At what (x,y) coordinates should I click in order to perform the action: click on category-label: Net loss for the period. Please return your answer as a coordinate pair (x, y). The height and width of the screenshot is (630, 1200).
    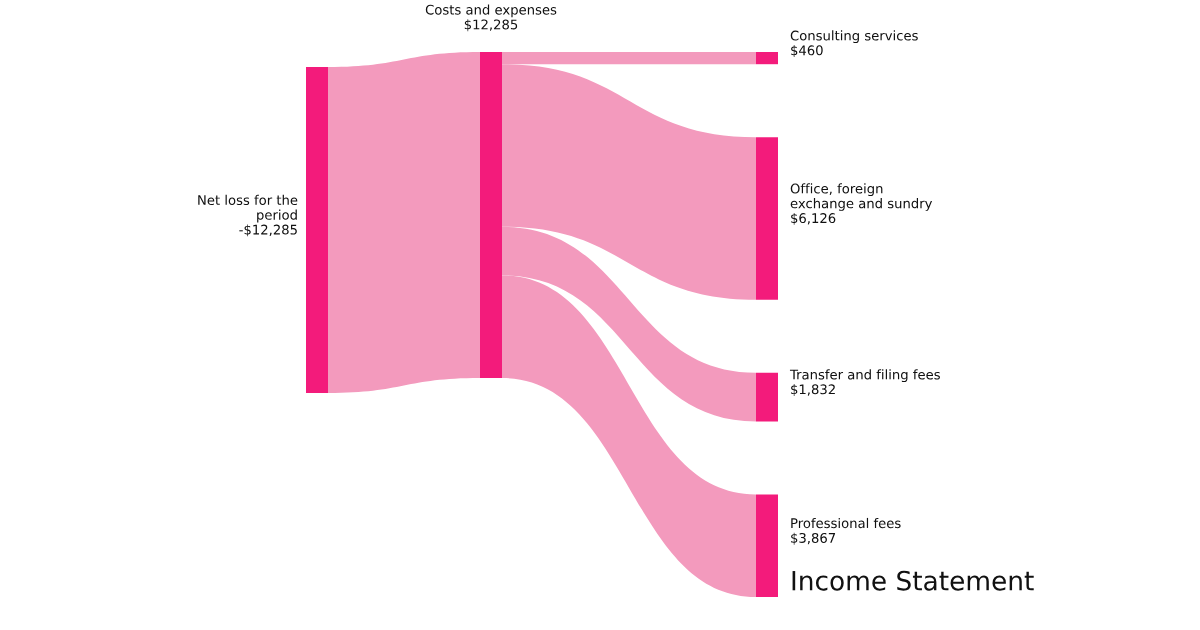
    Looking at the image, I should click on (248, 208).